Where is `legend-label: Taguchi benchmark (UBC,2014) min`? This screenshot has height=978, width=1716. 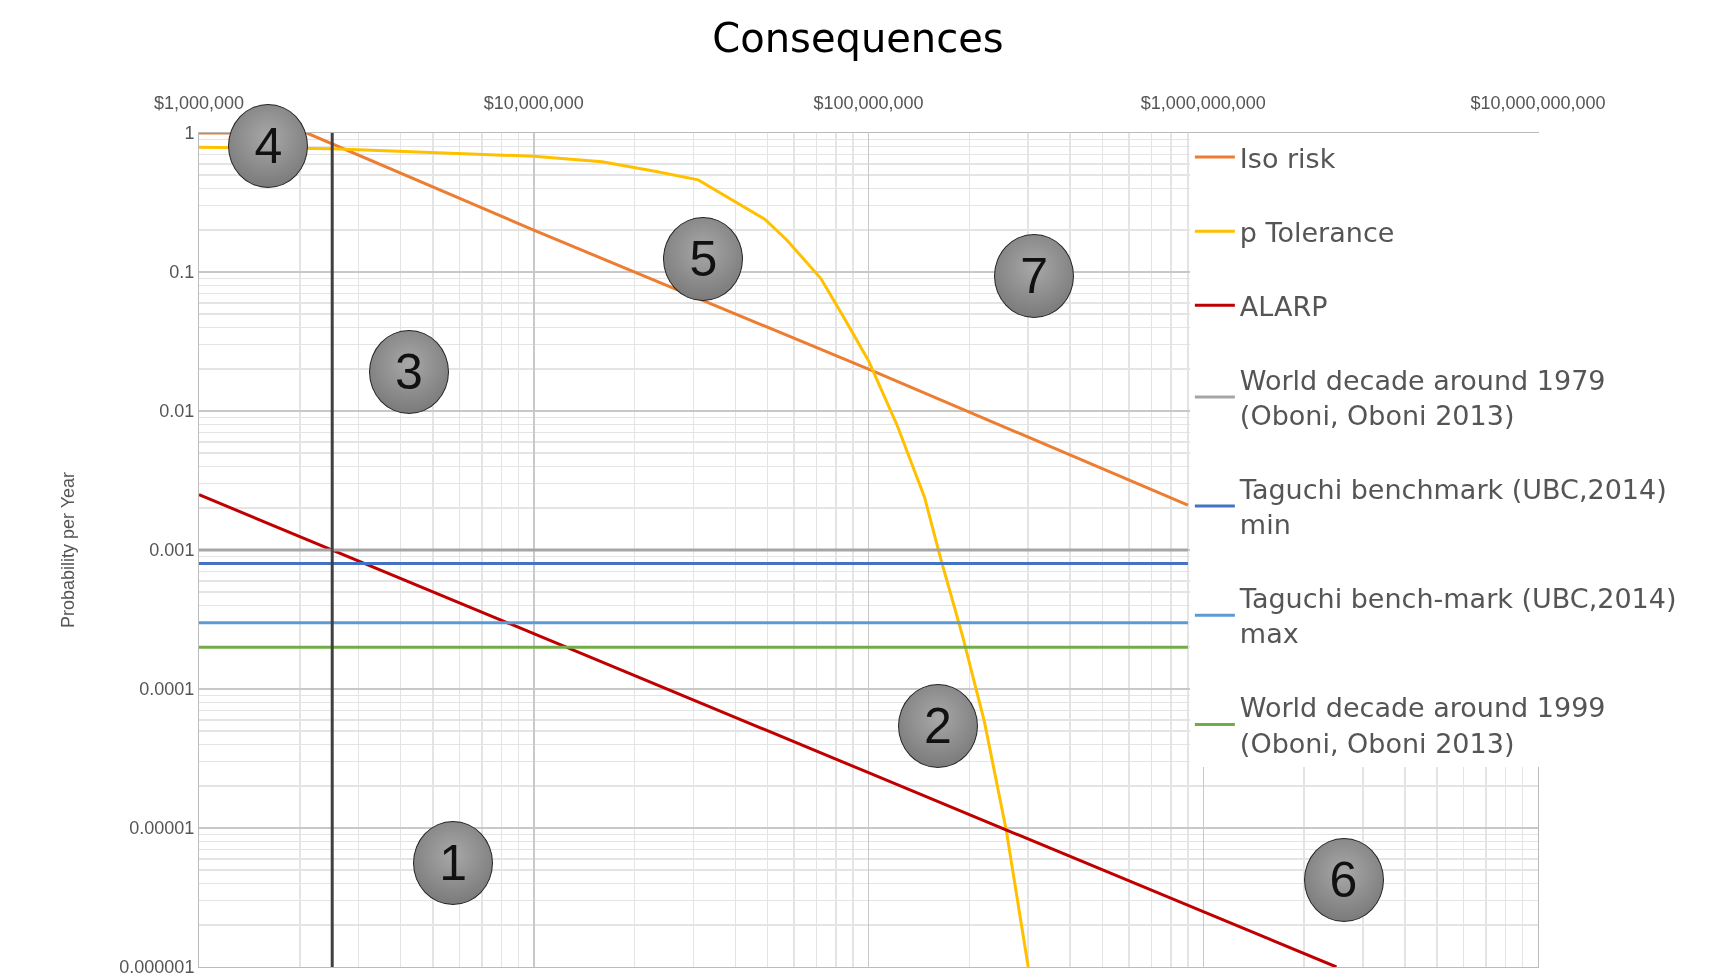 legend-label: Taguchi benchmark (UBC,2014) min is located at coordinates (1452, 507).